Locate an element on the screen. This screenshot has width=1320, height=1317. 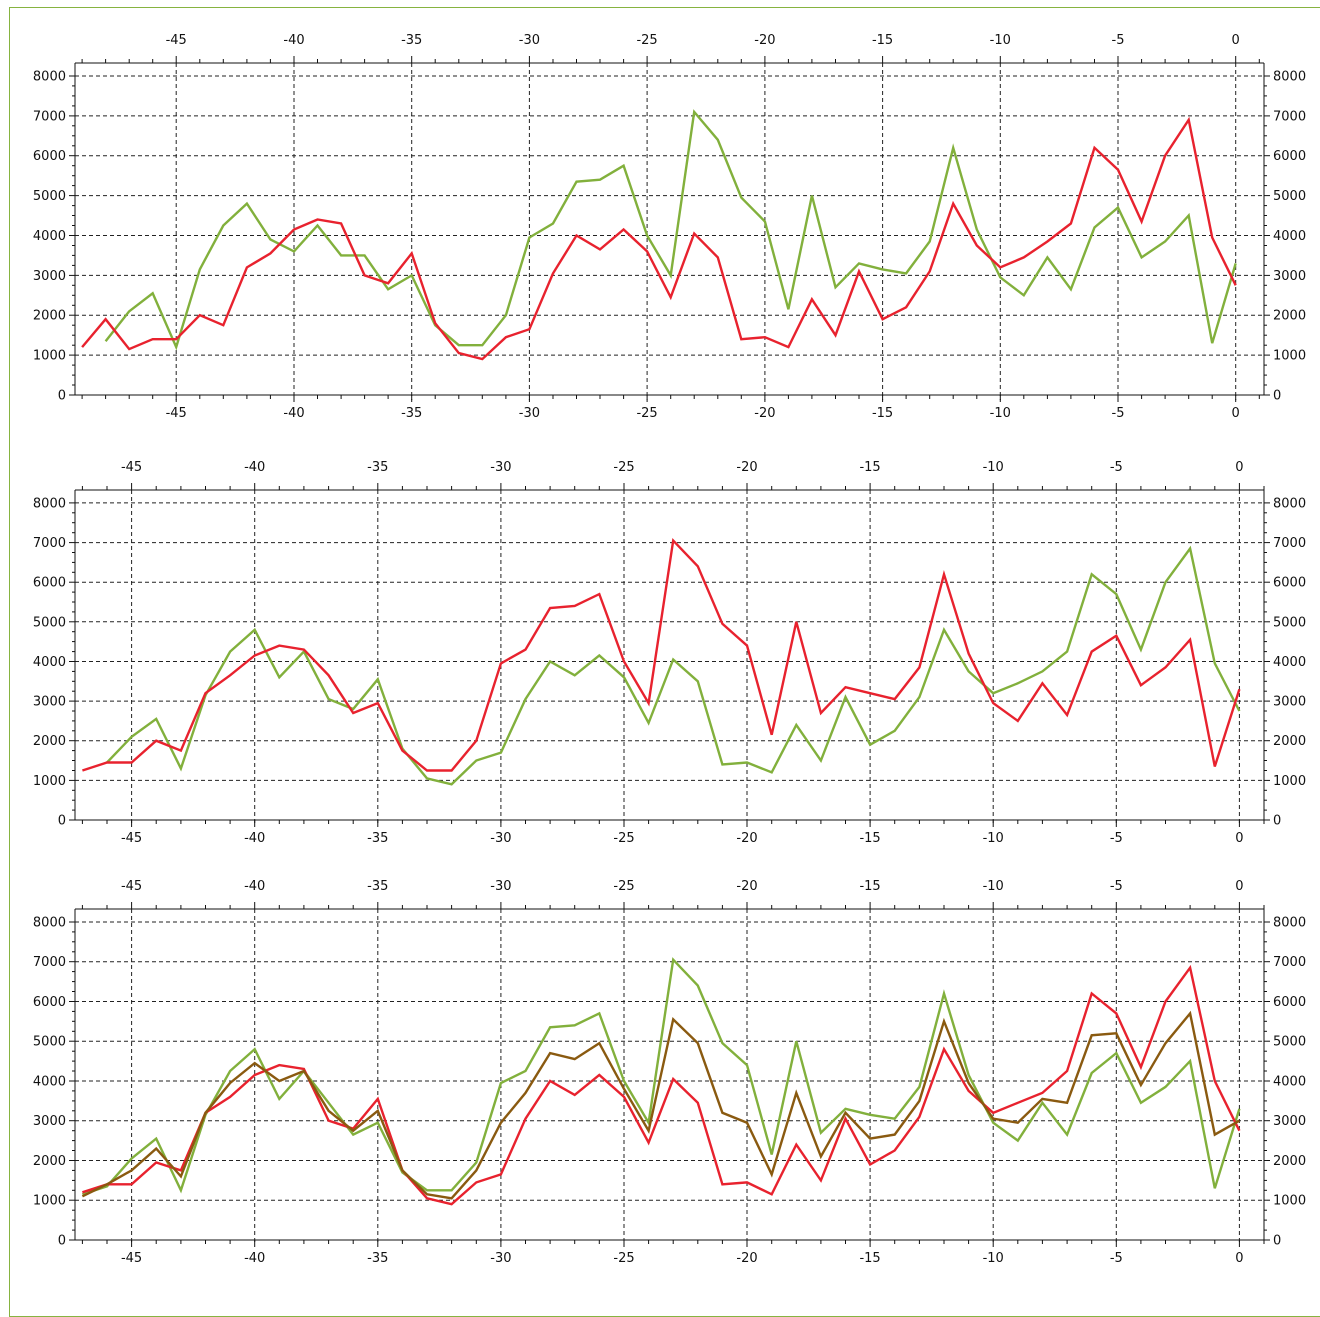
y-tick-label: 3000 is located at coordinates (49, 702).